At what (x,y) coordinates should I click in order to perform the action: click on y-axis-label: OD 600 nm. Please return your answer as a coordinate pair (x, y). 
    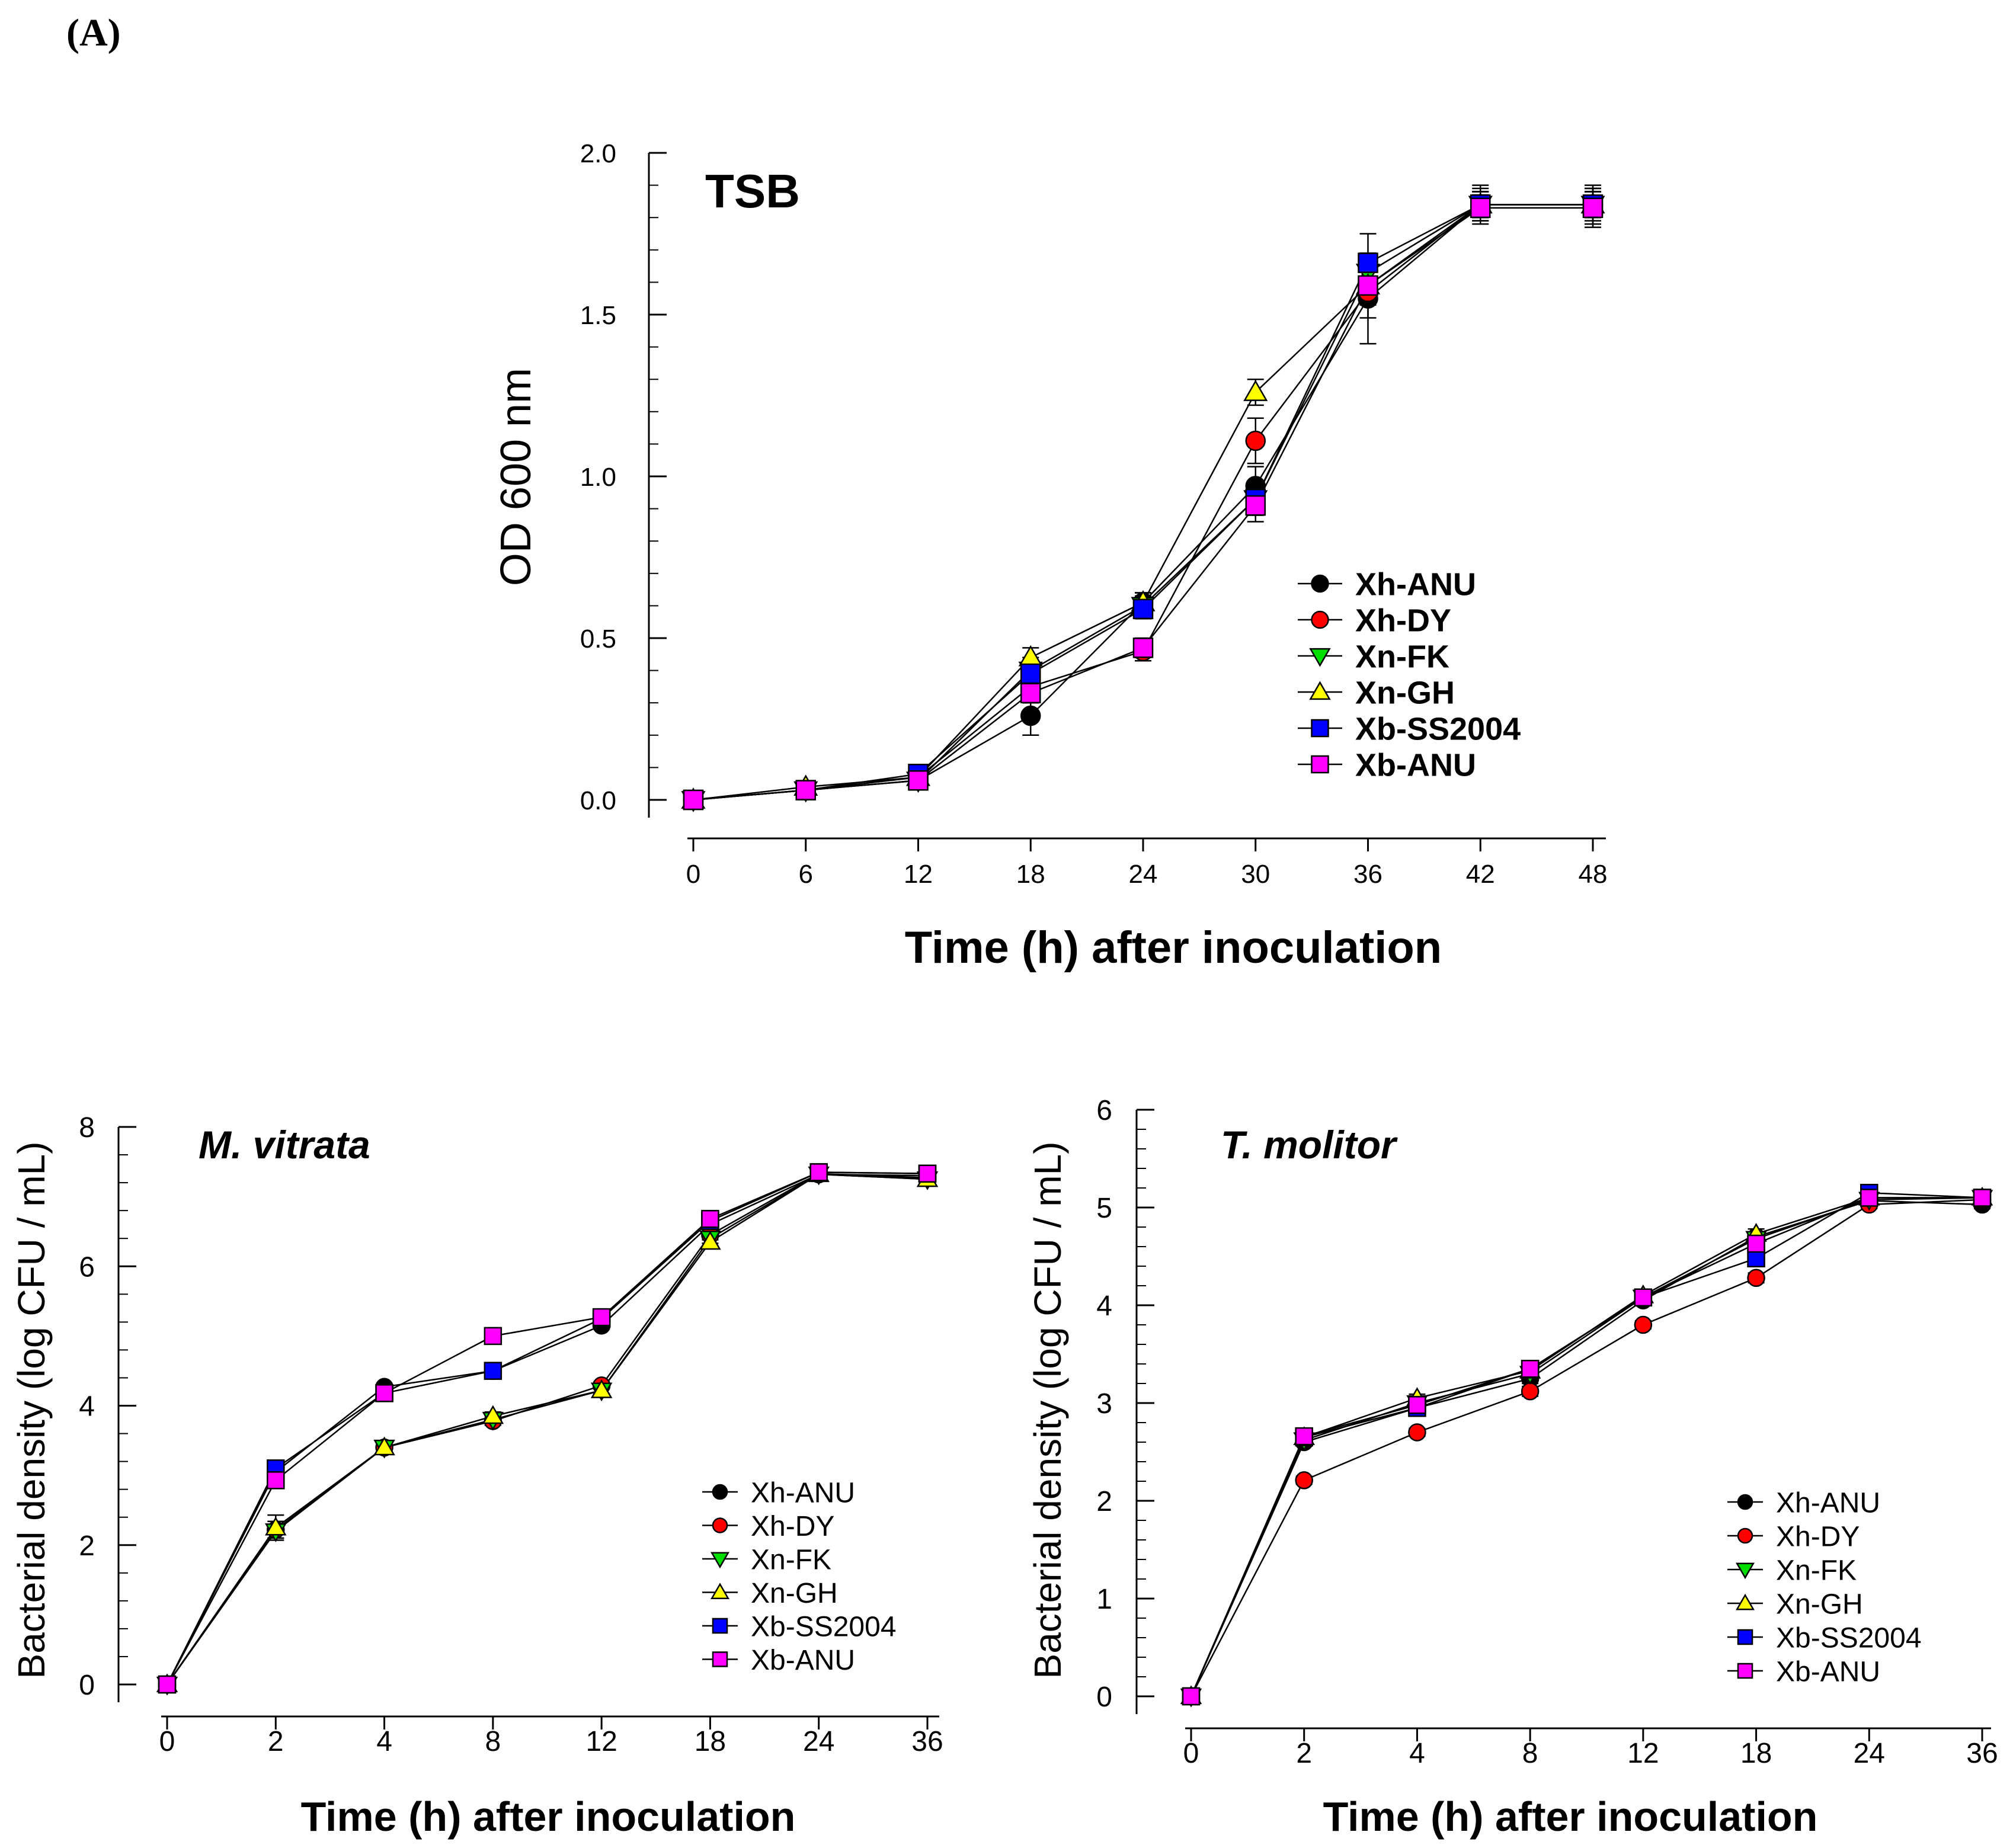
    Looking at the image, I should click on (516, 477).